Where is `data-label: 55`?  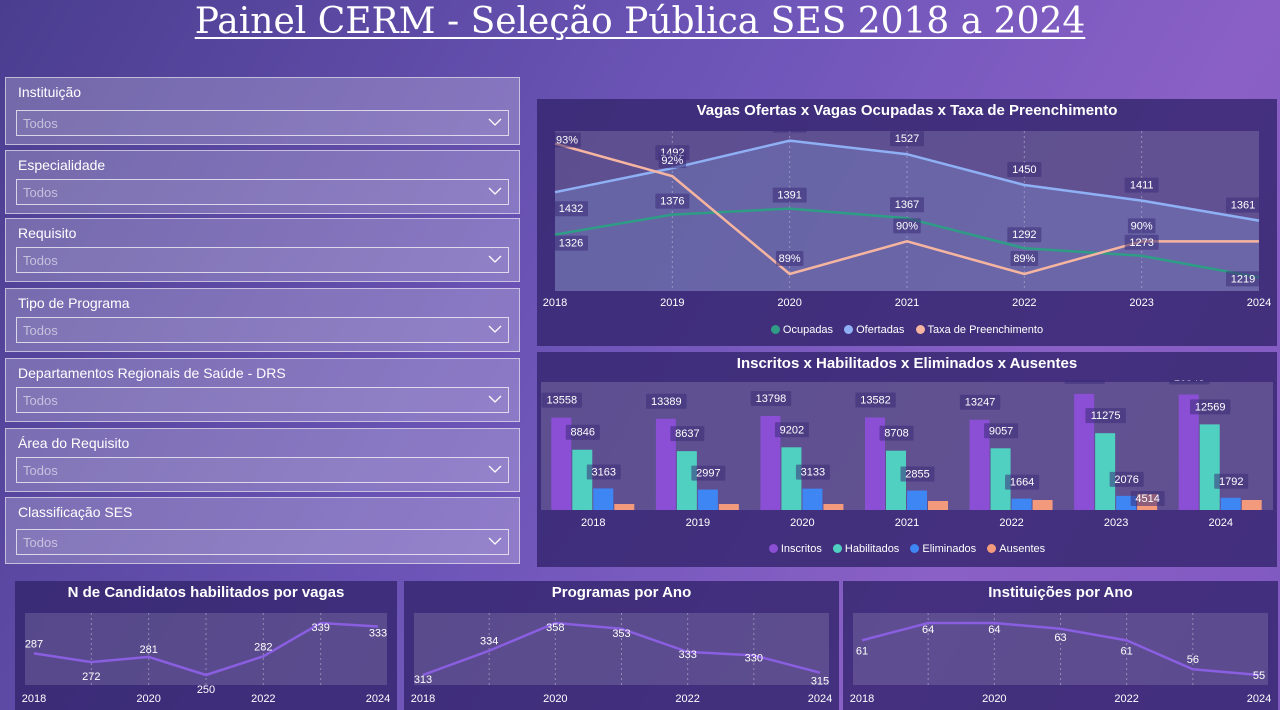 data-label: 55 is located at coordinates (1259, 676).